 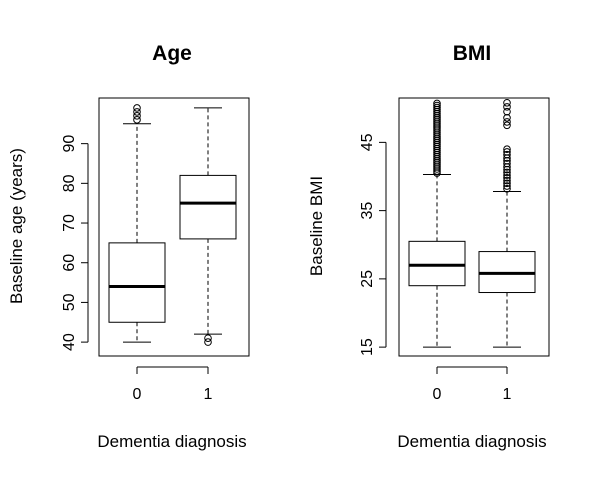 What do you see at coordinates (69, 302) in the screenshot?
I see `age-y-tick-label: 50` at bounding box center [69, 302].